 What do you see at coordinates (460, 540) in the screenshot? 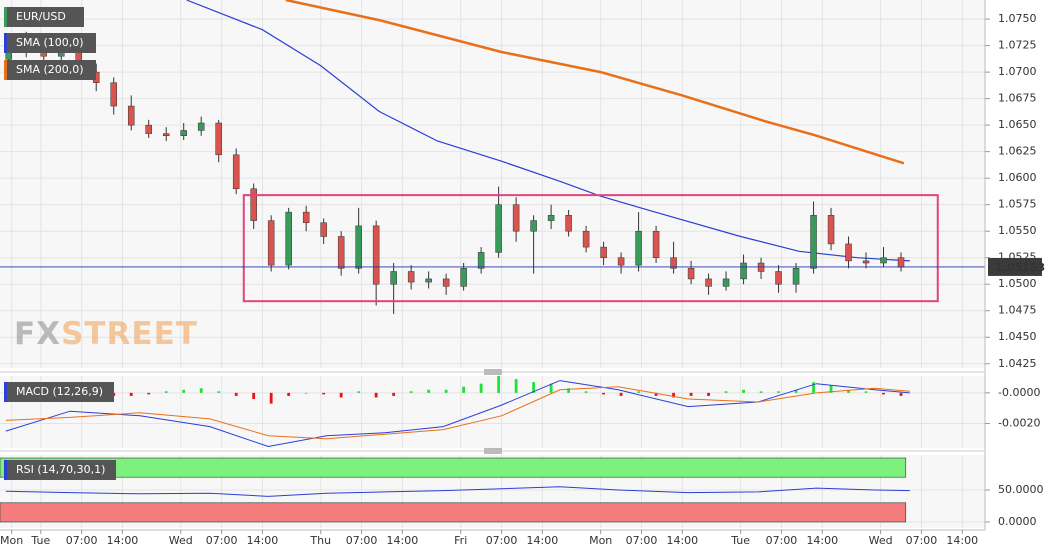
I see `x-tick-label: Fri` at bounding box center [460, 540].